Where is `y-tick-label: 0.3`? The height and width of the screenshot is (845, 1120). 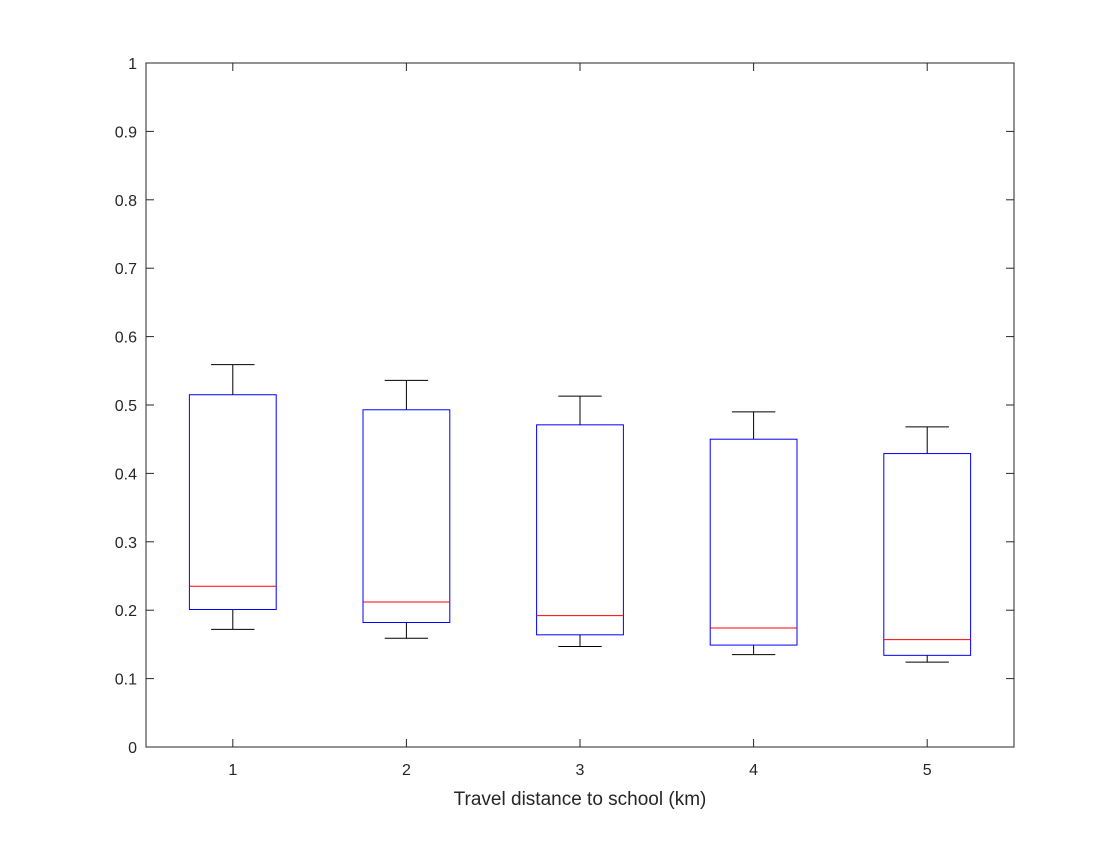
y-tick-label: 0.3 is located at coordinates (126, 543).